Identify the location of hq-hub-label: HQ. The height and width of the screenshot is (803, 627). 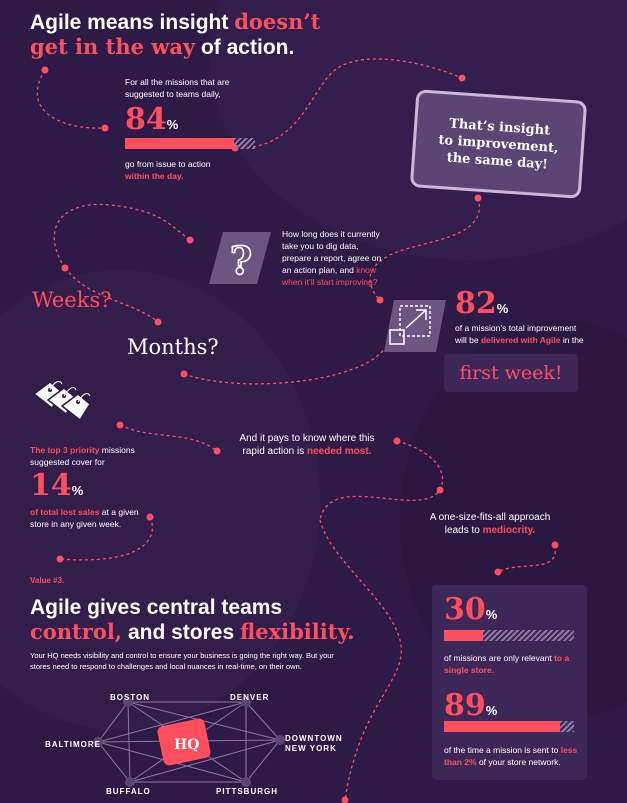
(187, 745).